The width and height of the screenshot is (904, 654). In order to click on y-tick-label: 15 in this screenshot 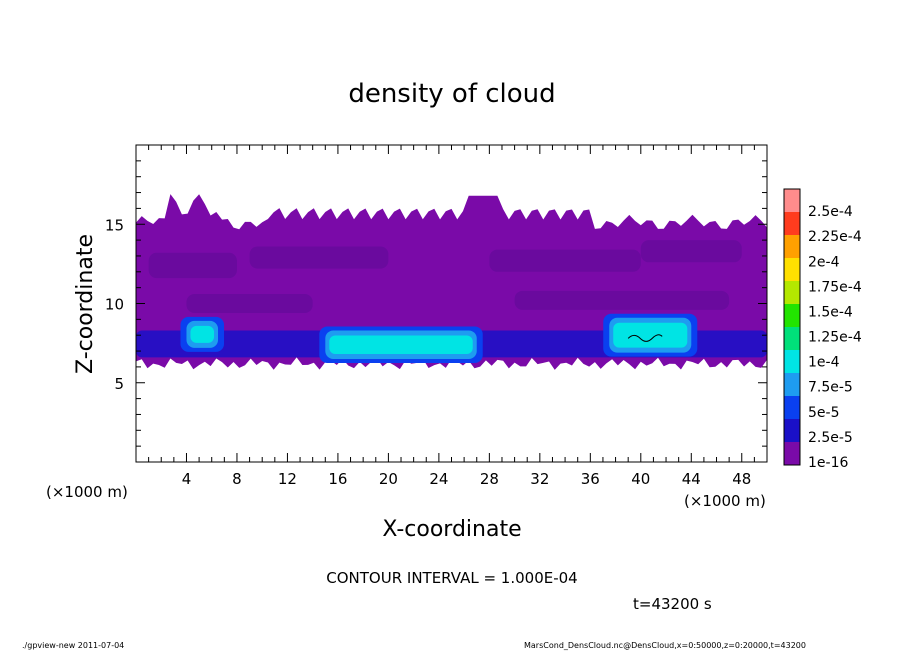, I will do `click(114, 225)`.